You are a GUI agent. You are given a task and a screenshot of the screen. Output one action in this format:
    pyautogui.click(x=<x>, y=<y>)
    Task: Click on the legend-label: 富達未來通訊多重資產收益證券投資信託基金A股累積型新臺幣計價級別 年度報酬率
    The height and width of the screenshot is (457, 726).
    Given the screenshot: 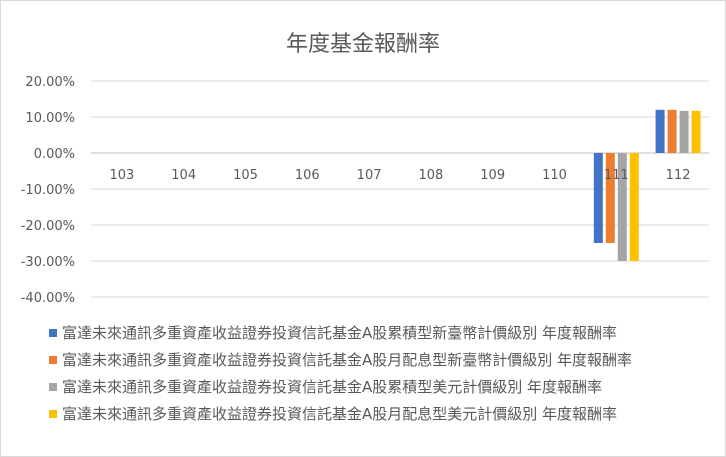 What is the action you would take?
    pyautogui.click(x=340, y=333)
    